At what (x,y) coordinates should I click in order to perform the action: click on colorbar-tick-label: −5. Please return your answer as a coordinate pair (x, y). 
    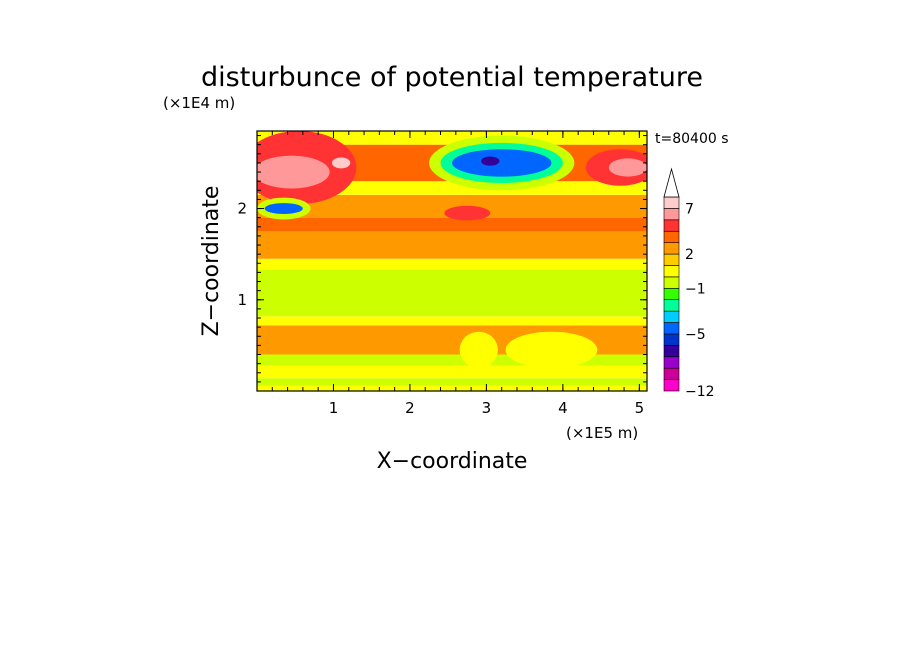
    Looking at the image, I should click on (695, 335).